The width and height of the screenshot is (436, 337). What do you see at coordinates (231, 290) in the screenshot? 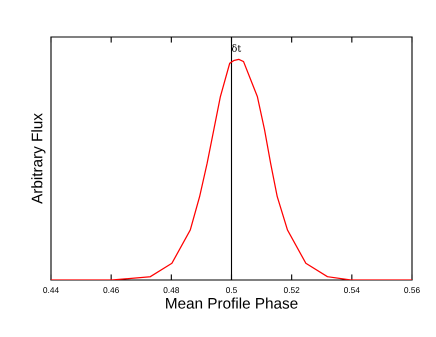
I see `x-tick-label: 0.5` at bounding box center [231, 290].